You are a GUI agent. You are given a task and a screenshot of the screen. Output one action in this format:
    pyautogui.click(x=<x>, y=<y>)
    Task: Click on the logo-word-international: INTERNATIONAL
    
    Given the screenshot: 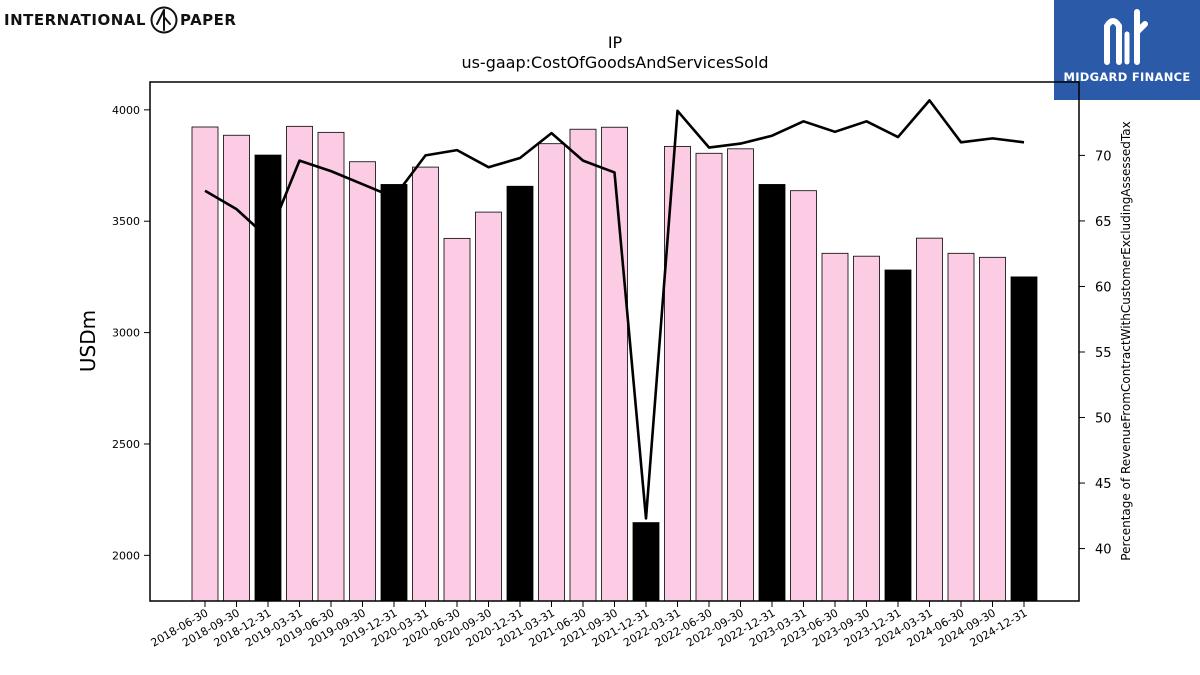 What is the action you would take?
    pyautogui.click(x=75, y=20)
    